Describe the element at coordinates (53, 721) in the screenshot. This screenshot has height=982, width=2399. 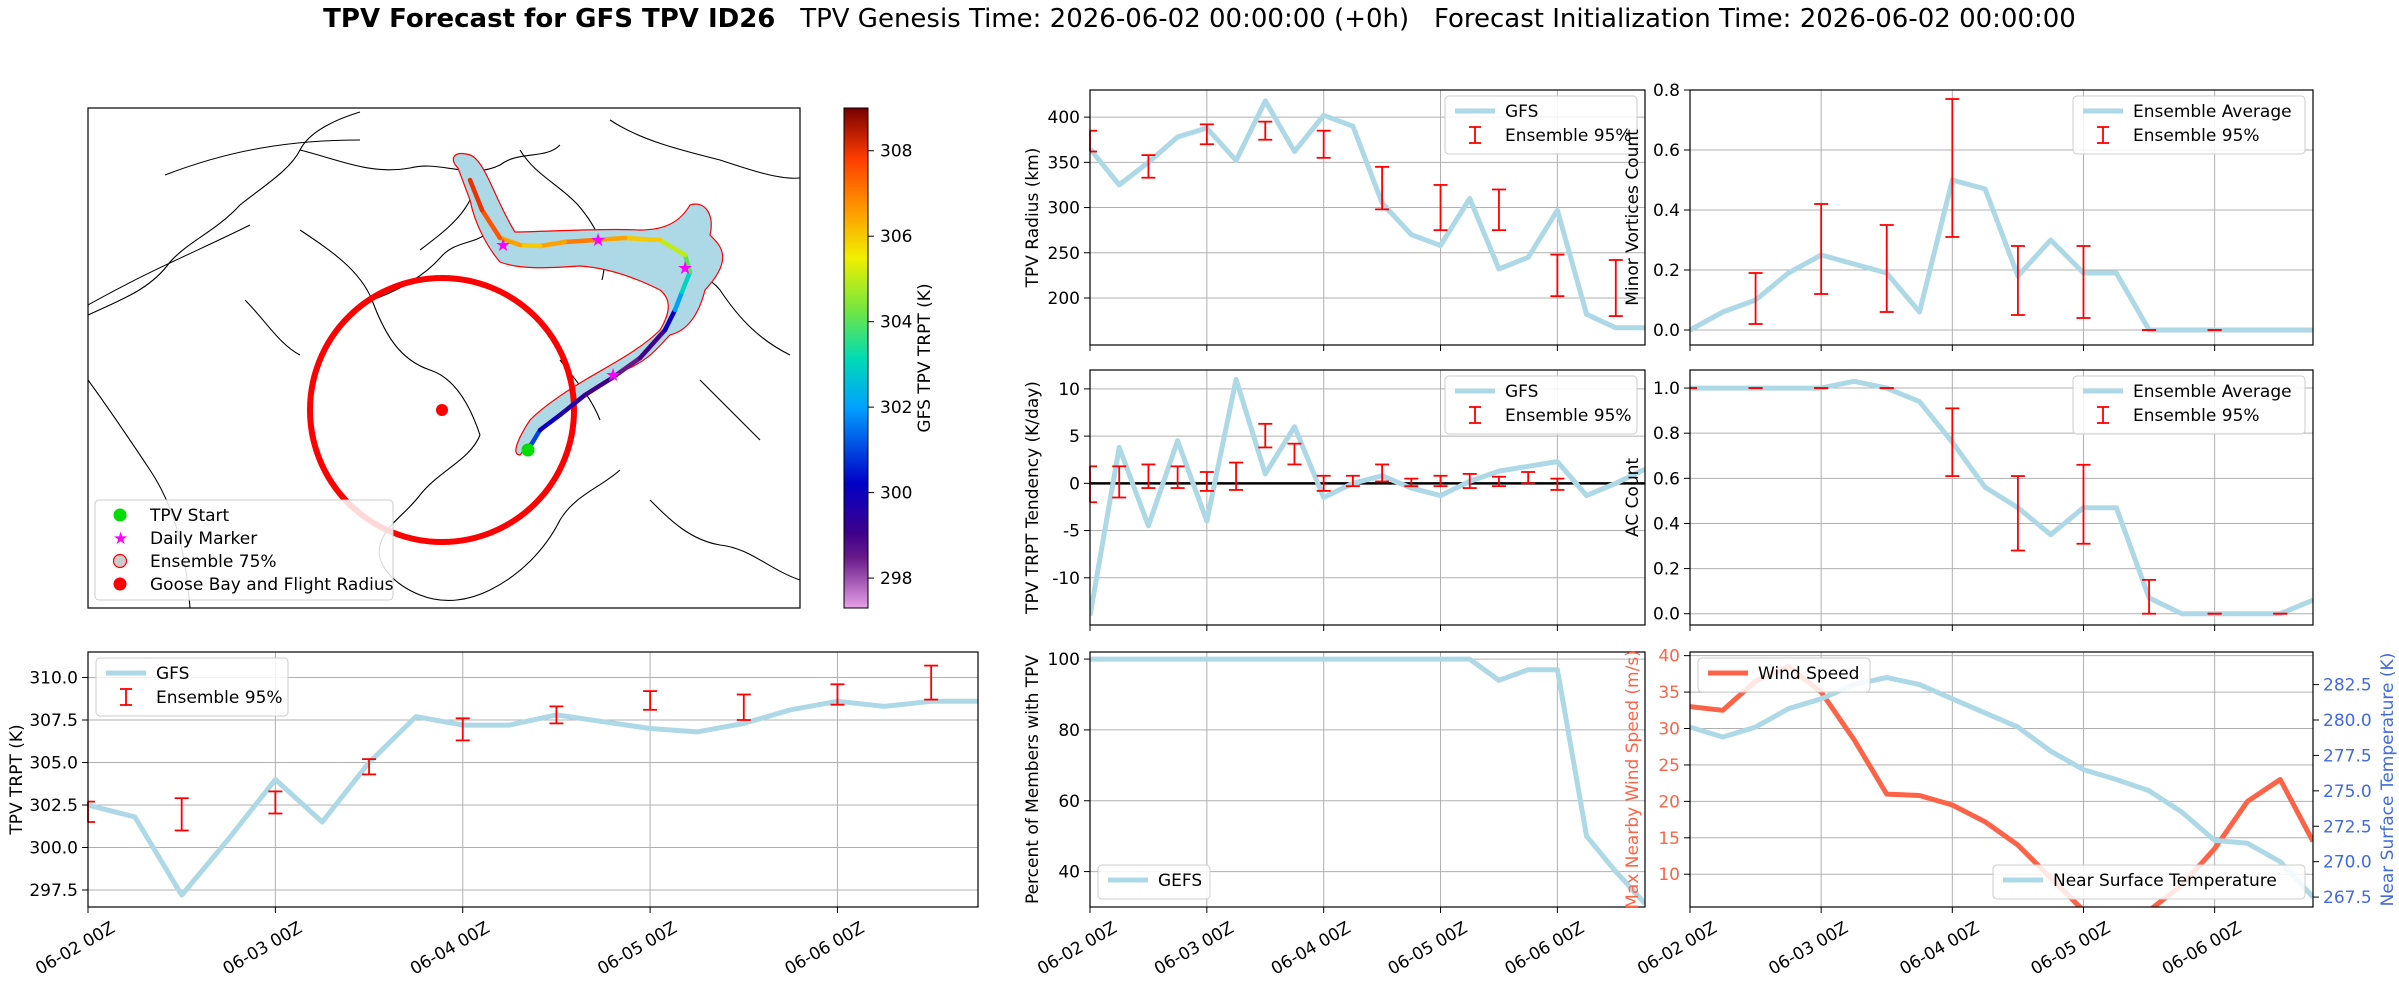
I see `y-tick-label: 307.5` at that location.